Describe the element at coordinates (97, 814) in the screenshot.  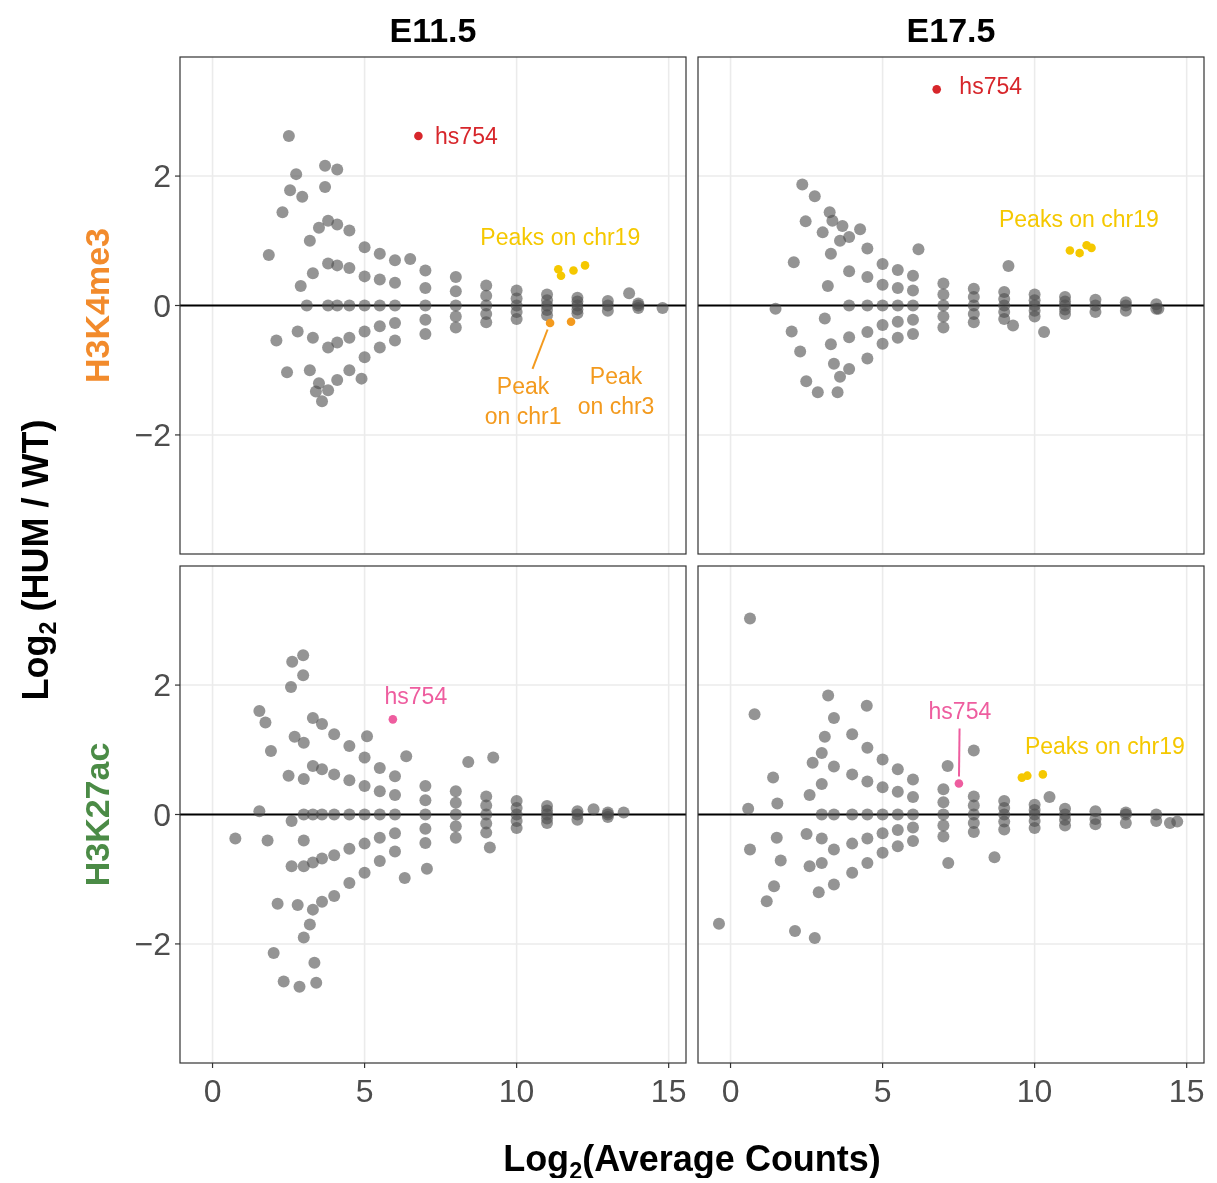
I see `text: H3K27ac` at that location.